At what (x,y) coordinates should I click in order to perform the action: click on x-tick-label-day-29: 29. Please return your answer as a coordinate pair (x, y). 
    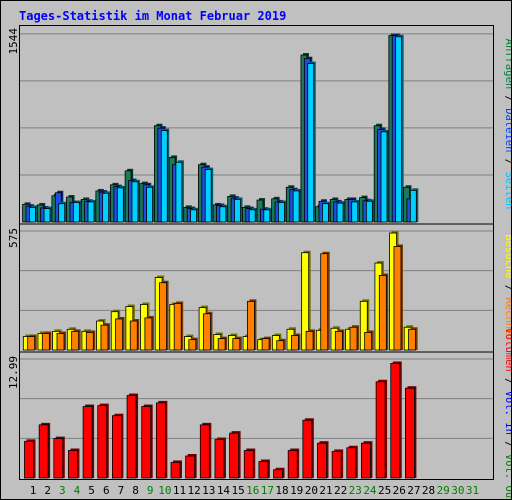
    Looking at the image, I should click on (443, 490).